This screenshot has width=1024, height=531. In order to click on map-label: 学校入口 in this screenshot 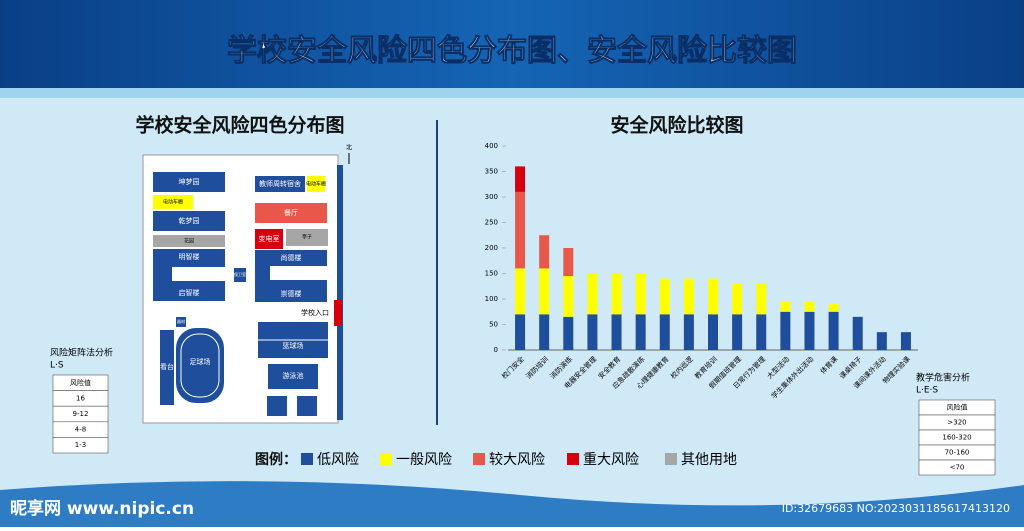, I will do `click(315, 312)`.